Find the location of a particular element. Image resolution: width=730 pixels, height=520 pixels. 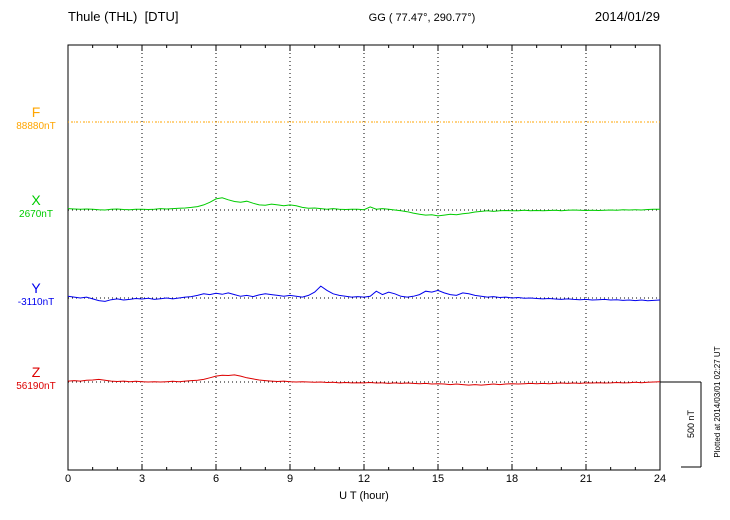

scale-bar-label: 500 nT is located at coordinates (691, 424).